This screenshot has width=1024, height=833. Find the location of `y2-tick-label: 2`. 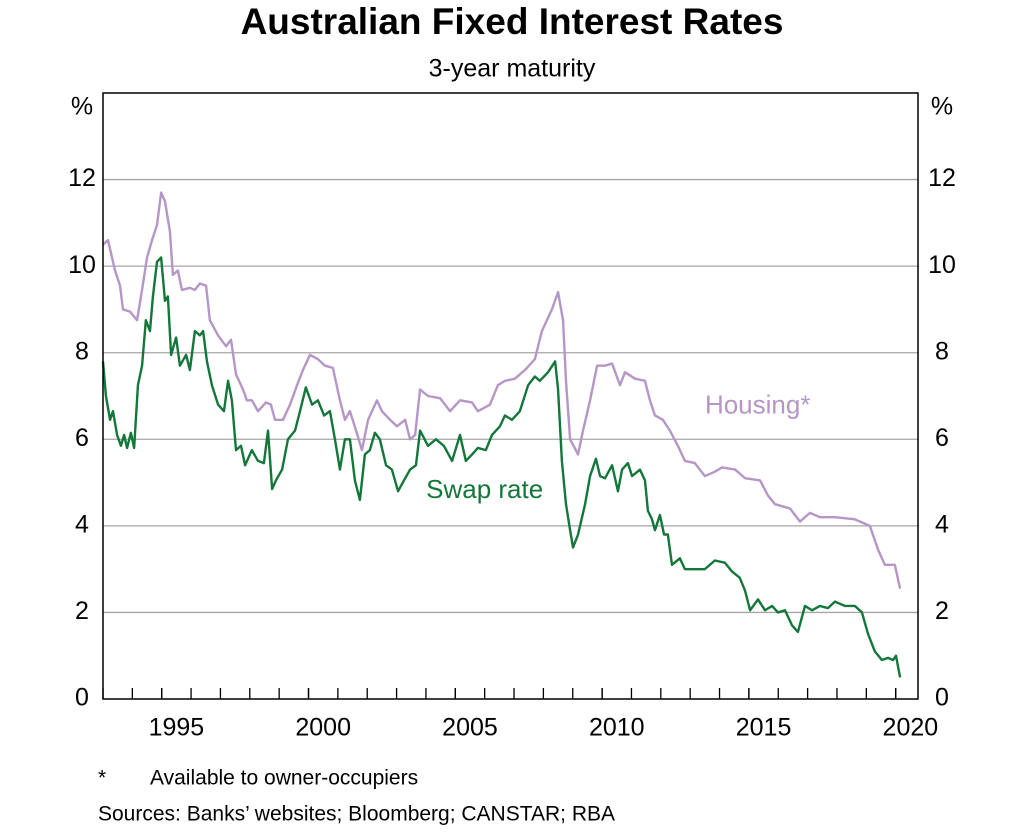

y2-tick-label: 2 is located at coordinates (942, 611).